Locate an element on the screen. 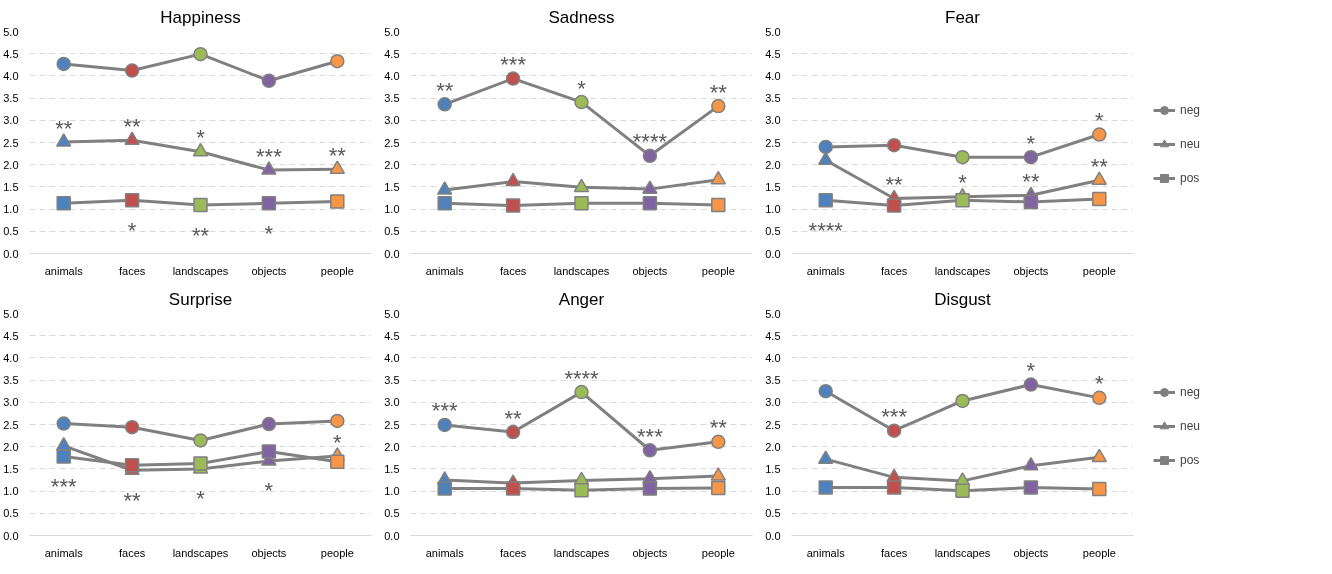 The image size is (1332, 574). chart-title: Anger is located at coordinates (581, 299).